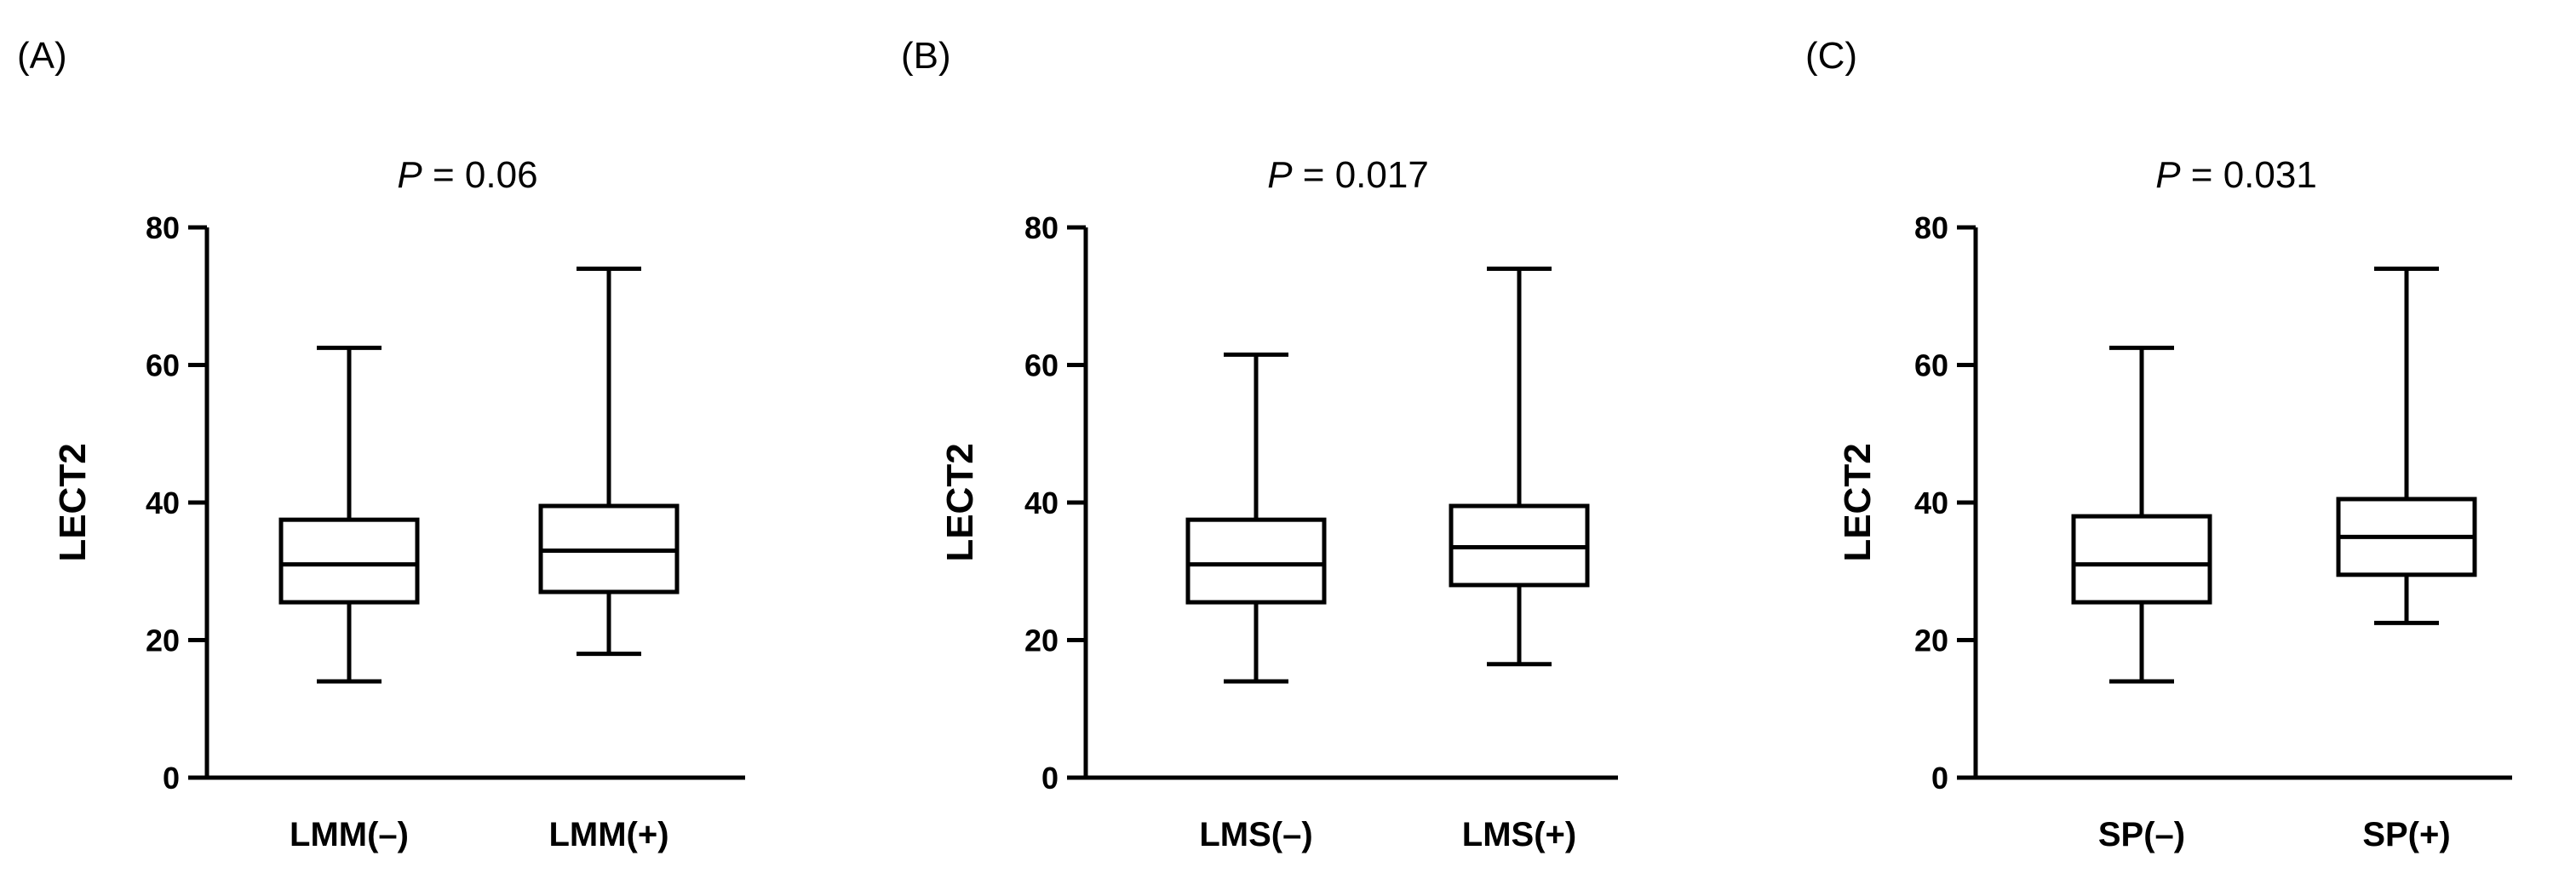 This screenshot has width=2576, height=879. What do you see at coordinates (480, 175) in the screenshot?
I see `p-value: = 0.06` at bounding box center [480, 175].